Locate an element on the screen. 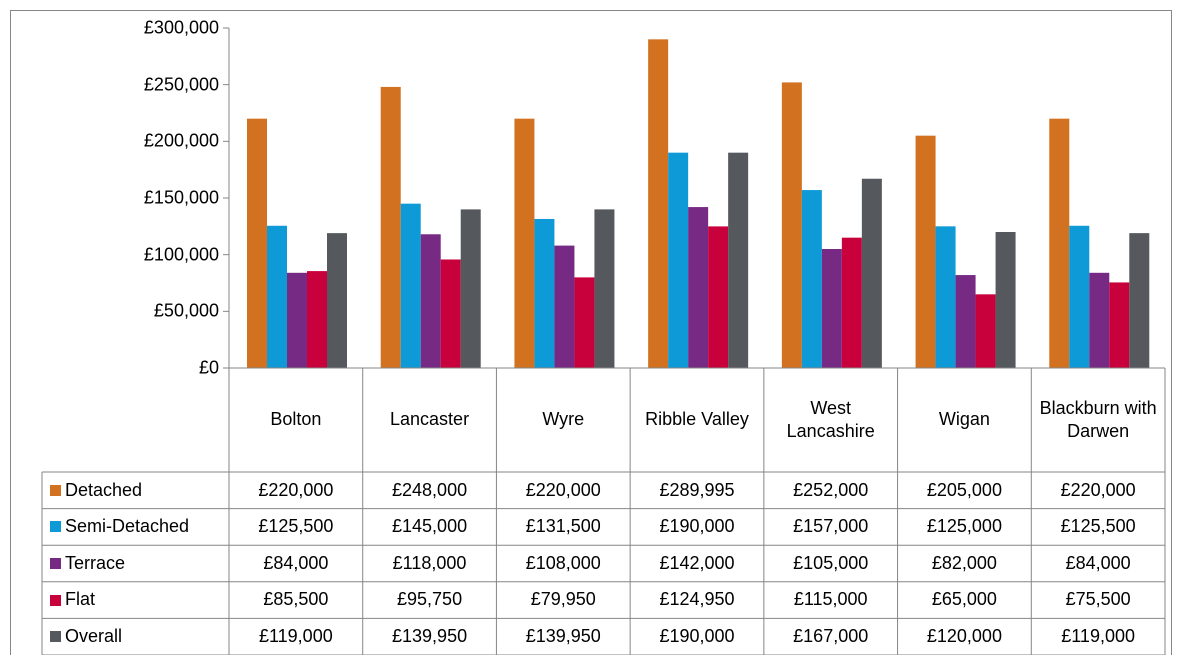  category-label: Blackburn with Darwen is located at coordinates (1098, 419).